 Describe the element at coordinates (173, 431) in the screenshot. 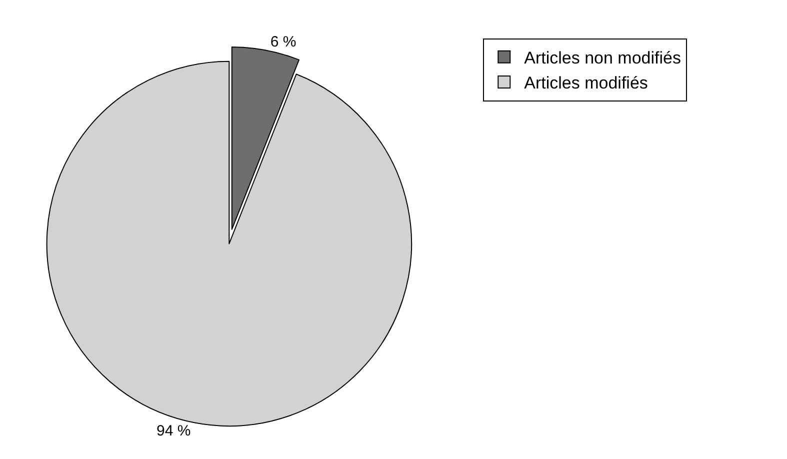

I see `data-label: 94 %` at that location.